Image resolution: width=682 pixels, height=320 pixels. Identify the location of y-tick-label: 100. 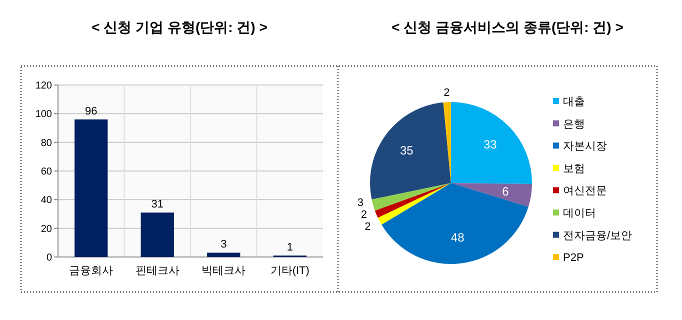
(43, 114).